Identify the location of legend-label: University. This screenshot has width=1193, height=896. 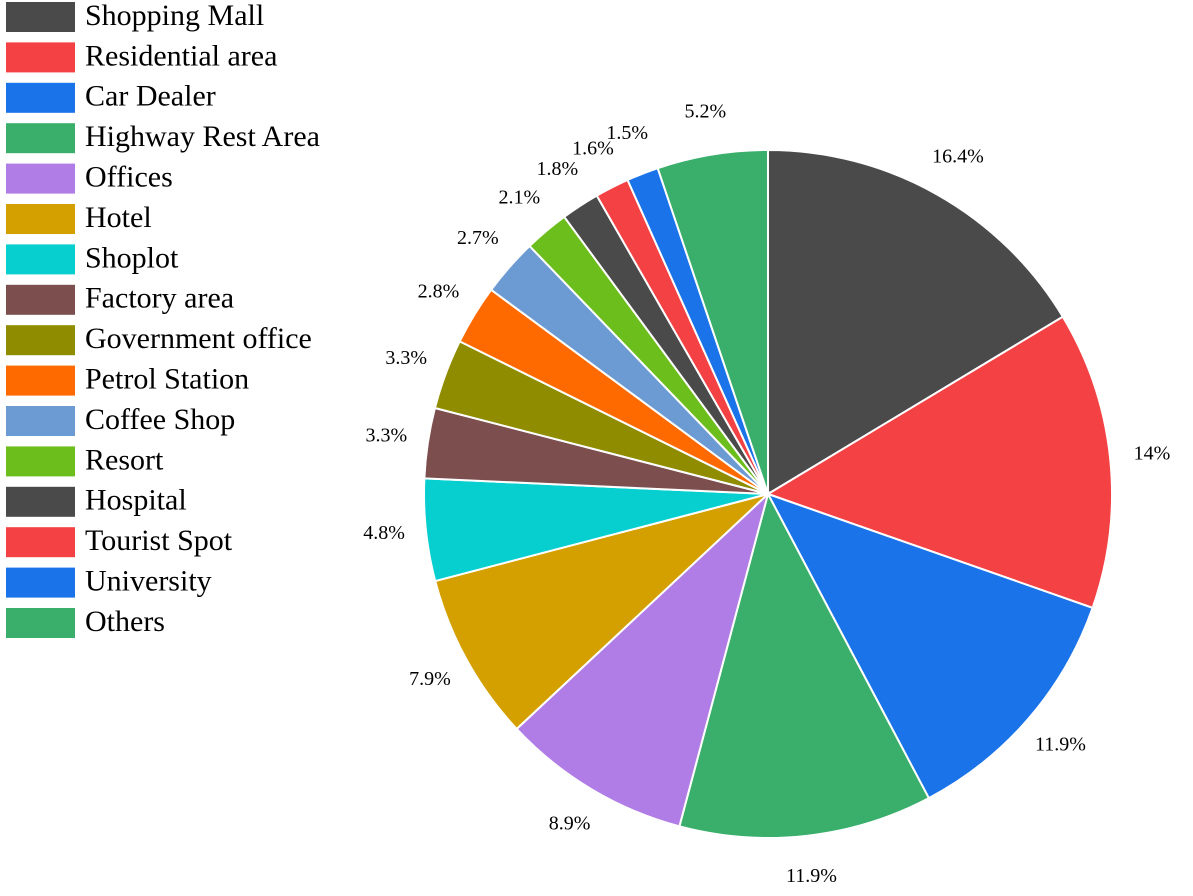
(148, 580).